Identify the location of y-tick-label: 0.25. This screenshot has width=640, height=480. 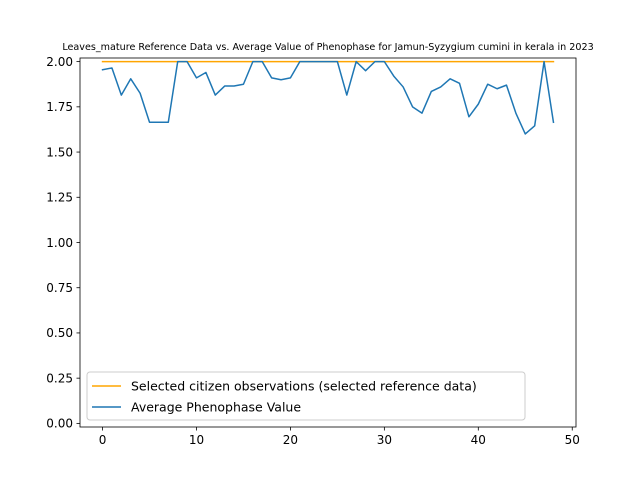
(59, 378).